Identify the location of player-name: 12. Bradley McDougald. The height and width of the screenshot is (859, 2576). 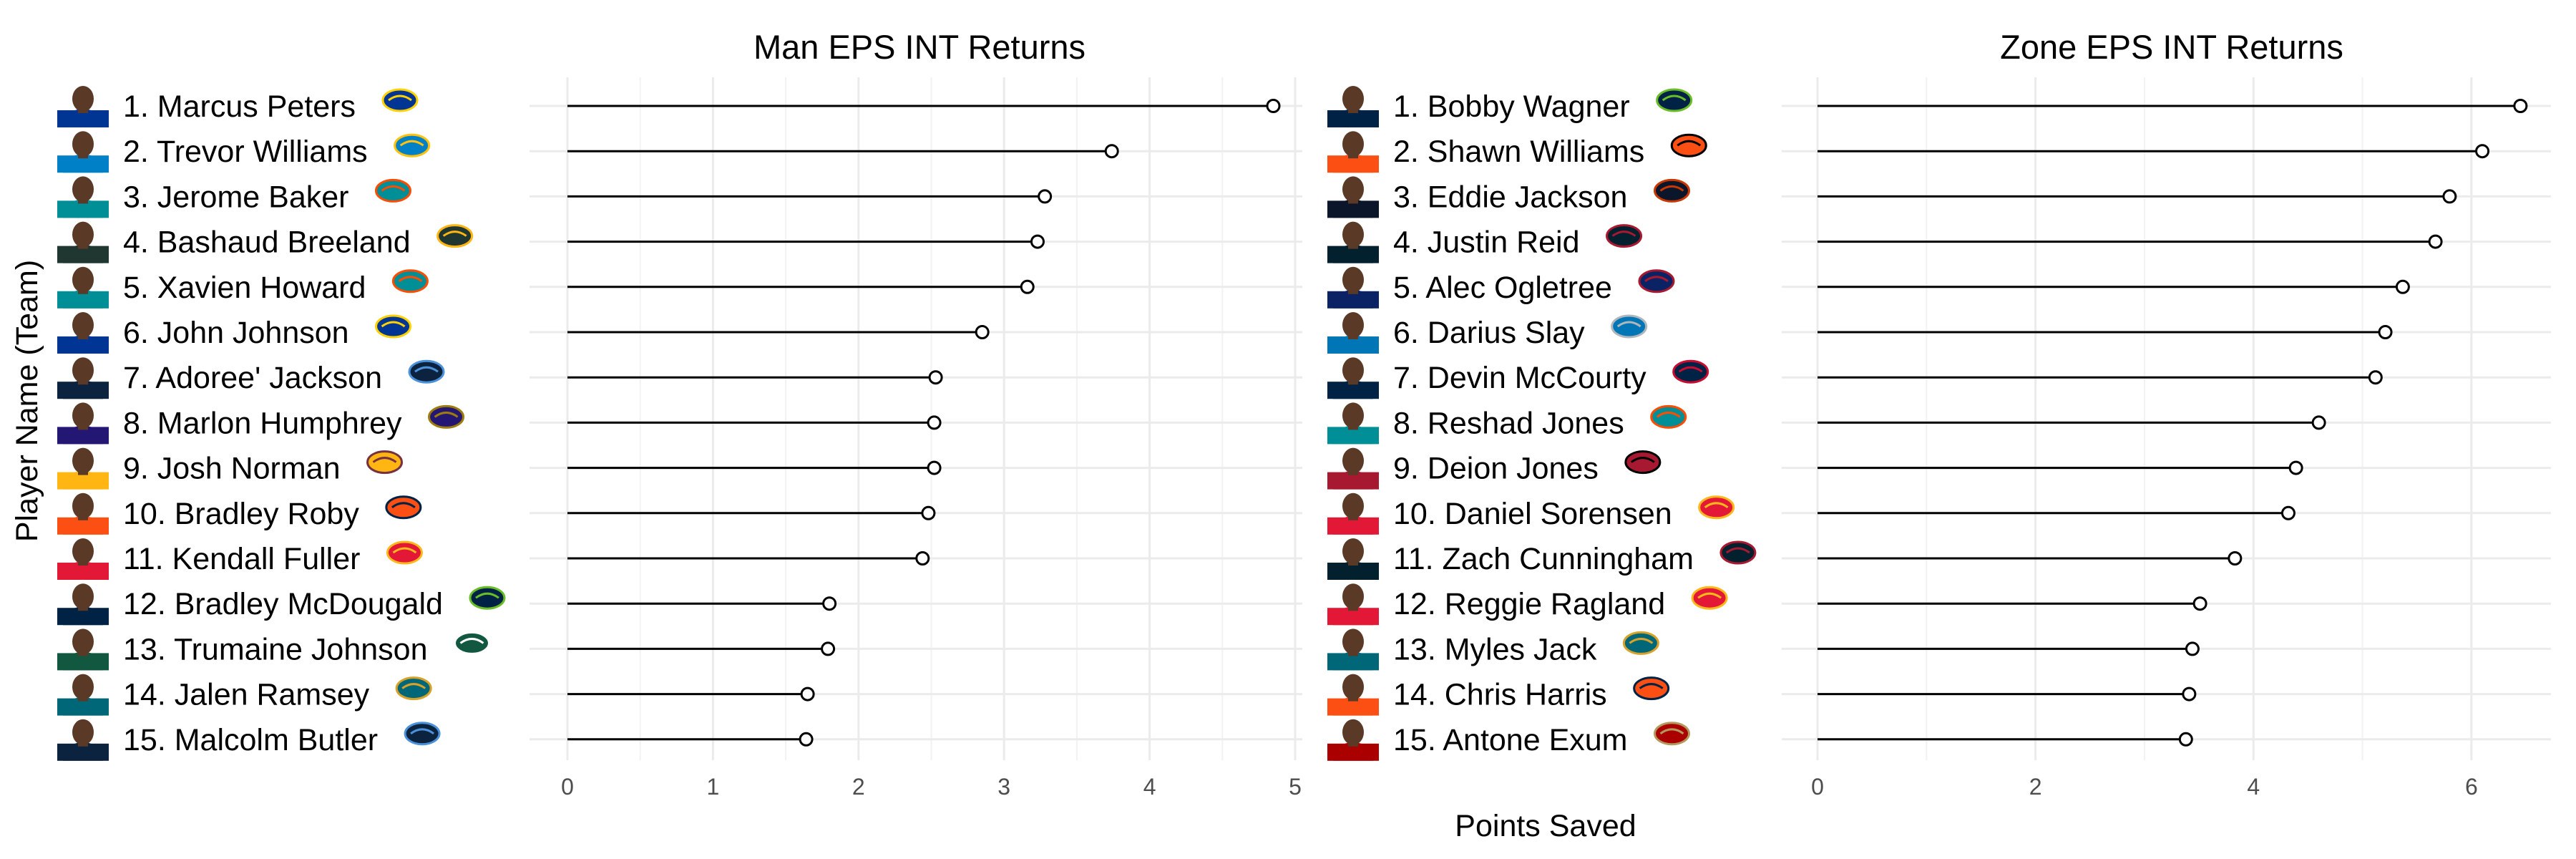
(283, 604).